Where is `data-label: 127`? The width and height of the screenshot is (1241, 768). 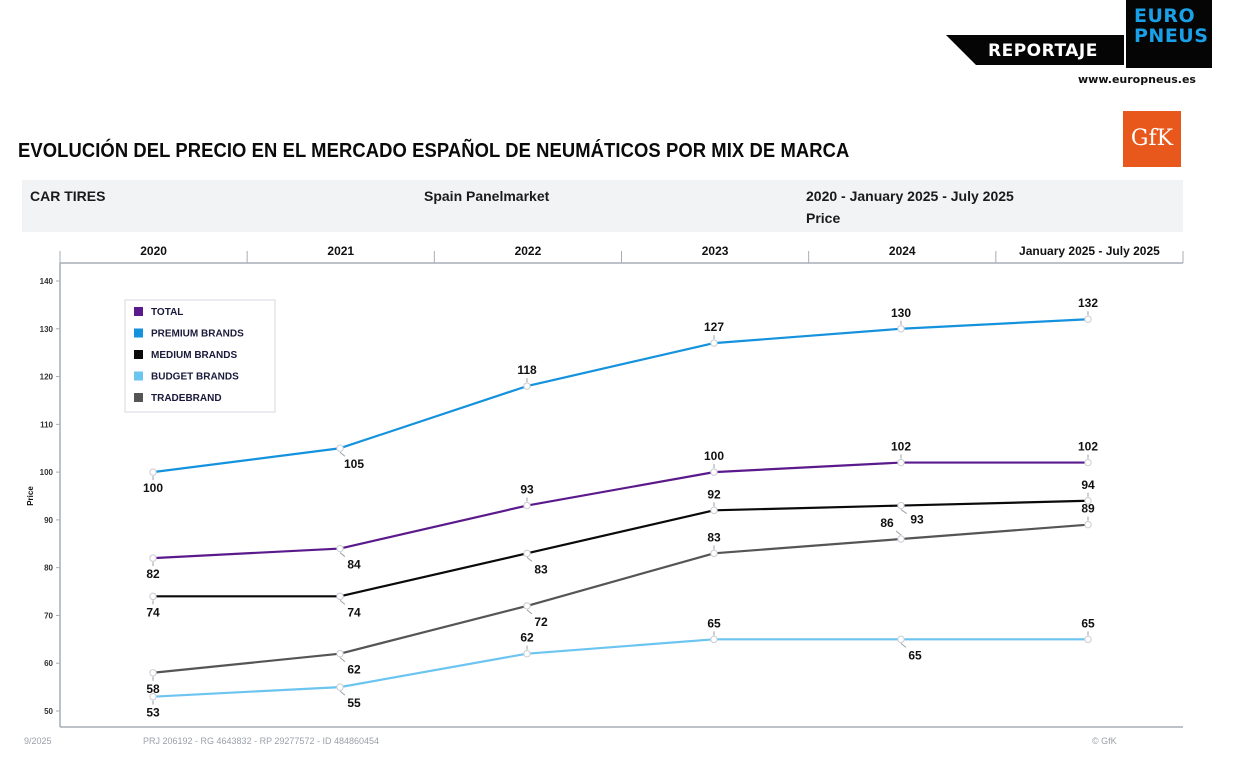
data-label: 127 is located at coordinates (714, 327).